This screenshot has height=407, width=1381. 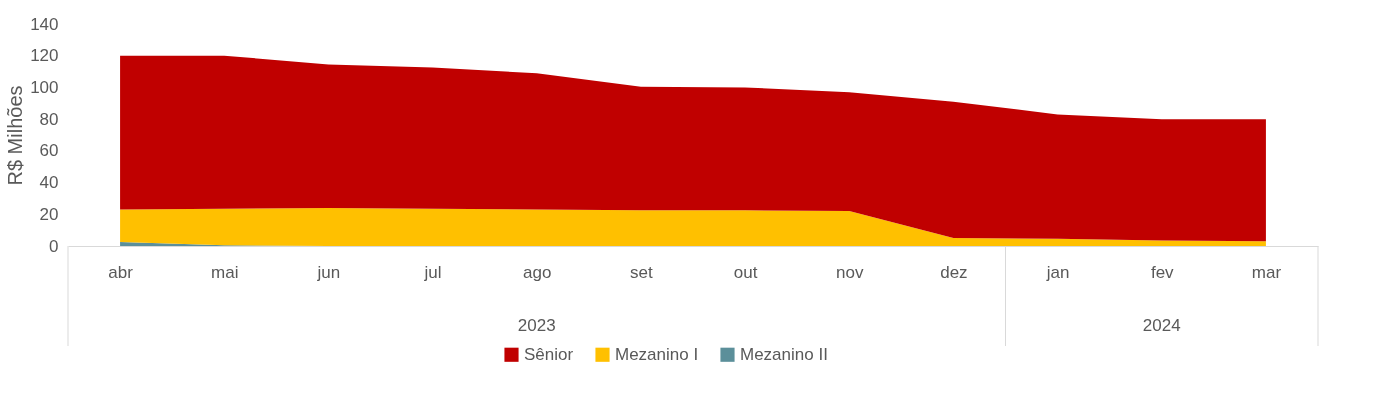 What do you see at coordinates (49, 183) in the screenshot?
I see `y-tick-label: 40` at bounding box center [49, 183].